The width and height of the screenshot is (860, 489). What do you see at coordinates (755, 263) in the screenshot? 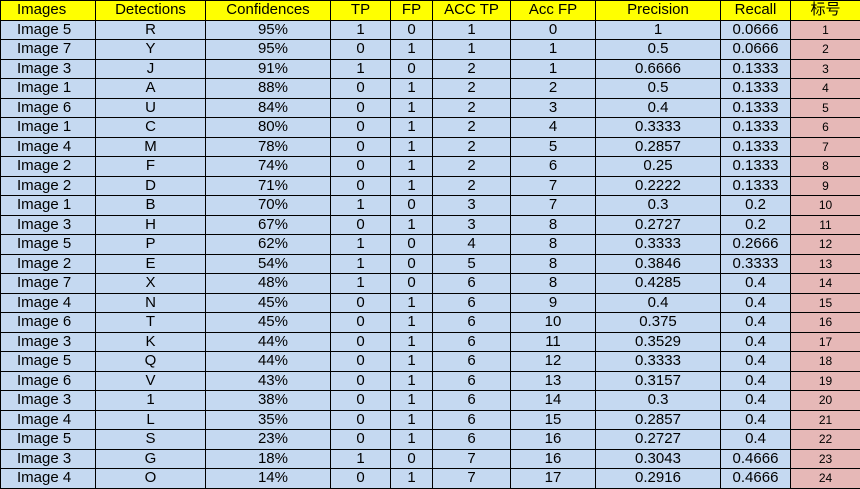
I see `table-cell: 0.3333` at bounding box center [755, 263].